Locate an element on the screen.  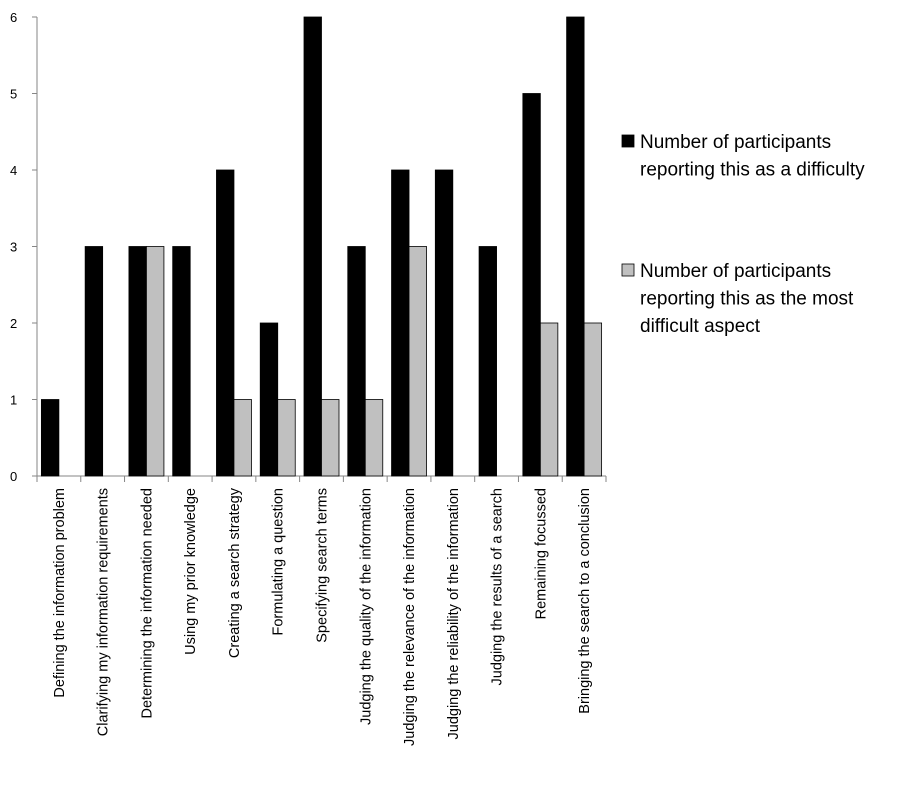
x-axis is located at coordinates (321, 478).